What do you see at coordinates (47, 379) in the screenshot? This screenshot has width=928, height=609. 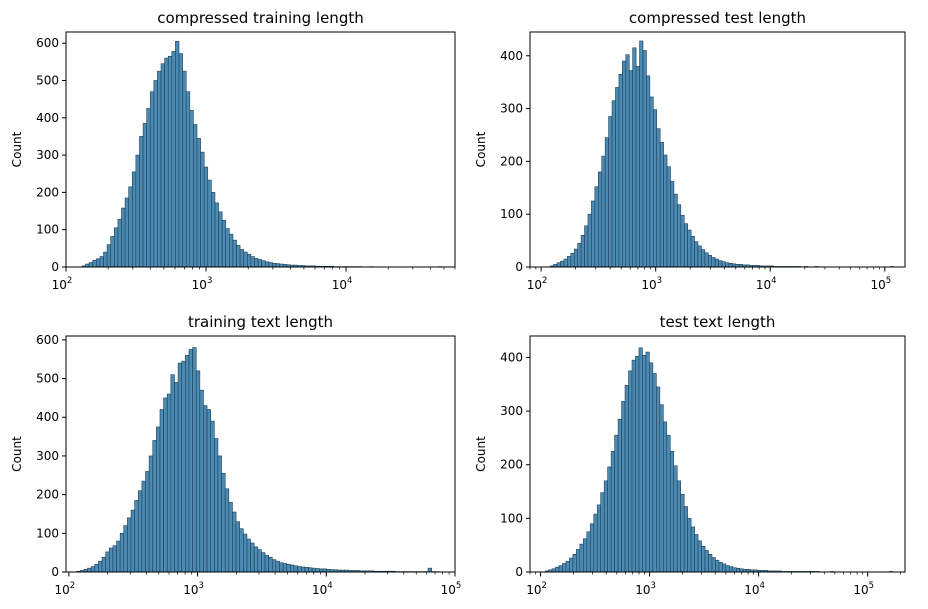 I see `y-tick-label: 500` at bounding box center [47, 379].